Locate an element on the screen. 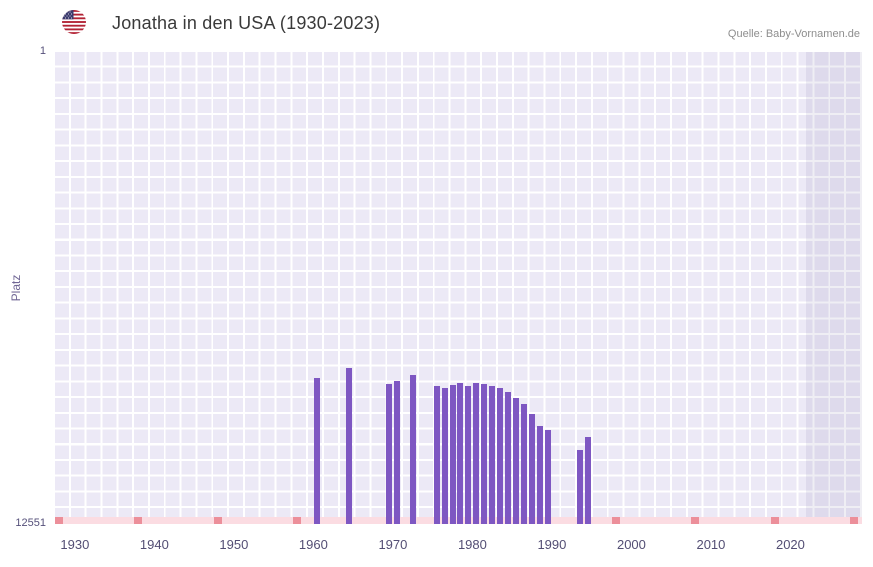 This screenshot has width=873, height=567. unranked-marker-1938 is located at coordinates (138, 520).